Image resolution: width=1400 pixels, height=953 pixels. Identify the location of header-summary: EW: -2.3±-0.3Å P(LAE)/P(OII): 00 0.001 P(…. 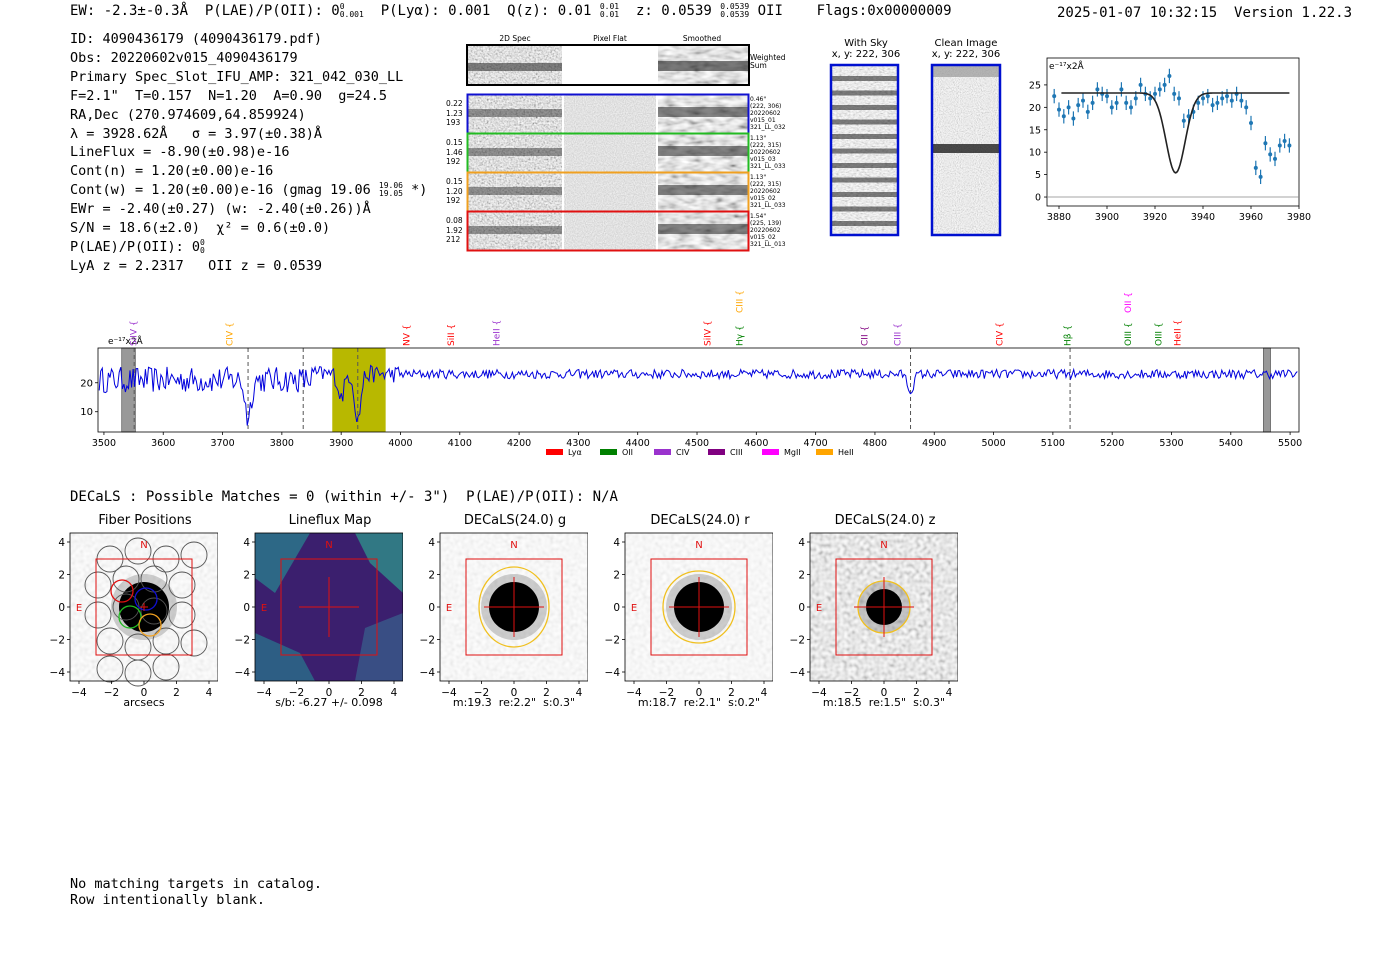
(511, 11).